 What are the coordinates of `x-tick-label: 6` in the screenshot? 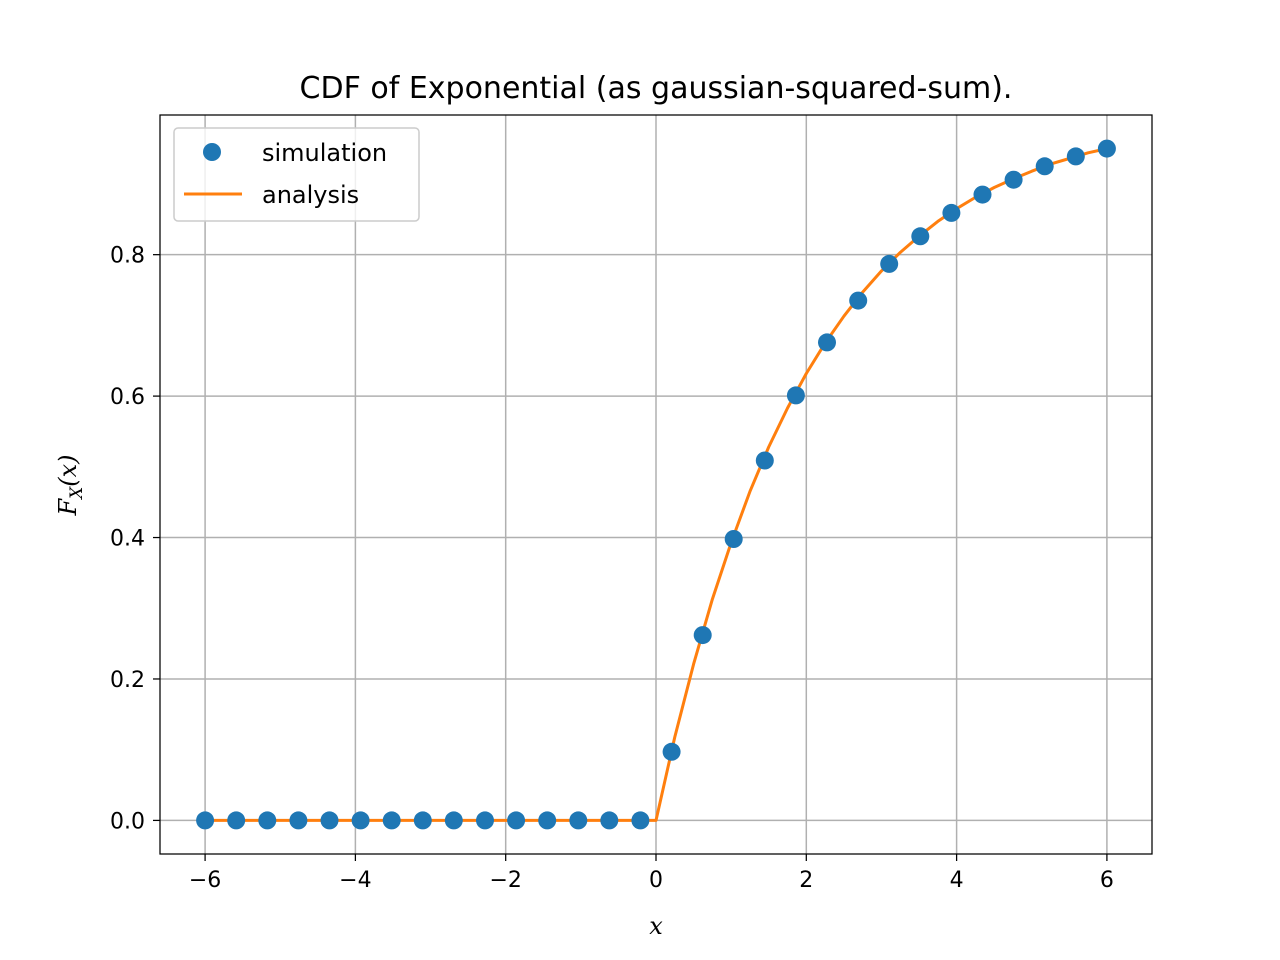 It's located at (1107, 880).